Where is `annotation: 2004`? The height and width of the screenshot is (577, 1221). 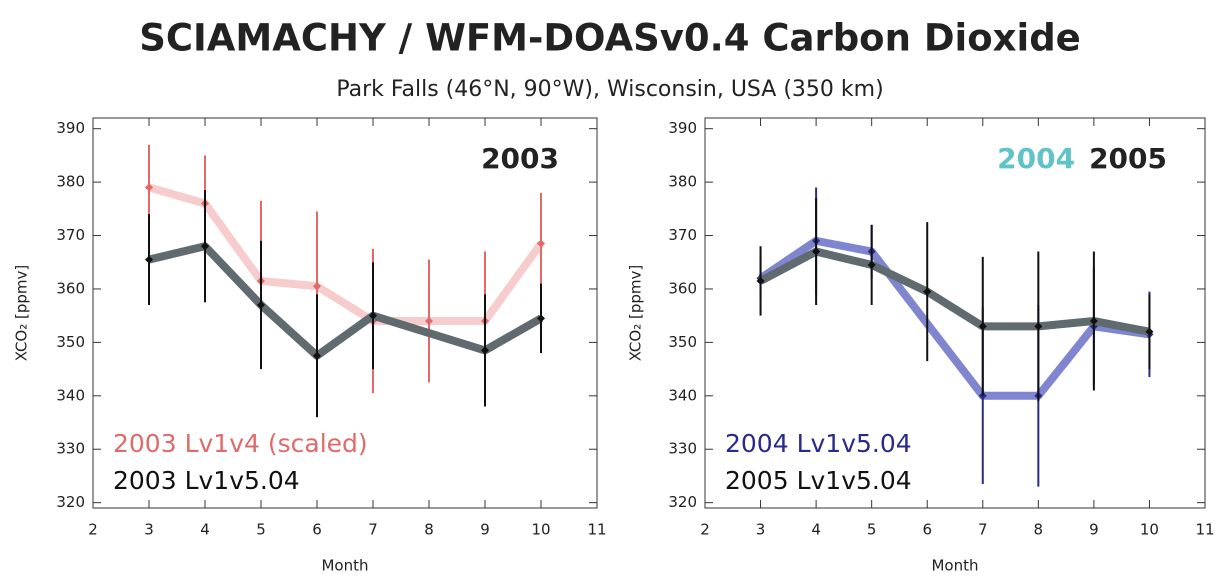 annotation: 2004 is located at coordinates (1036, 158).